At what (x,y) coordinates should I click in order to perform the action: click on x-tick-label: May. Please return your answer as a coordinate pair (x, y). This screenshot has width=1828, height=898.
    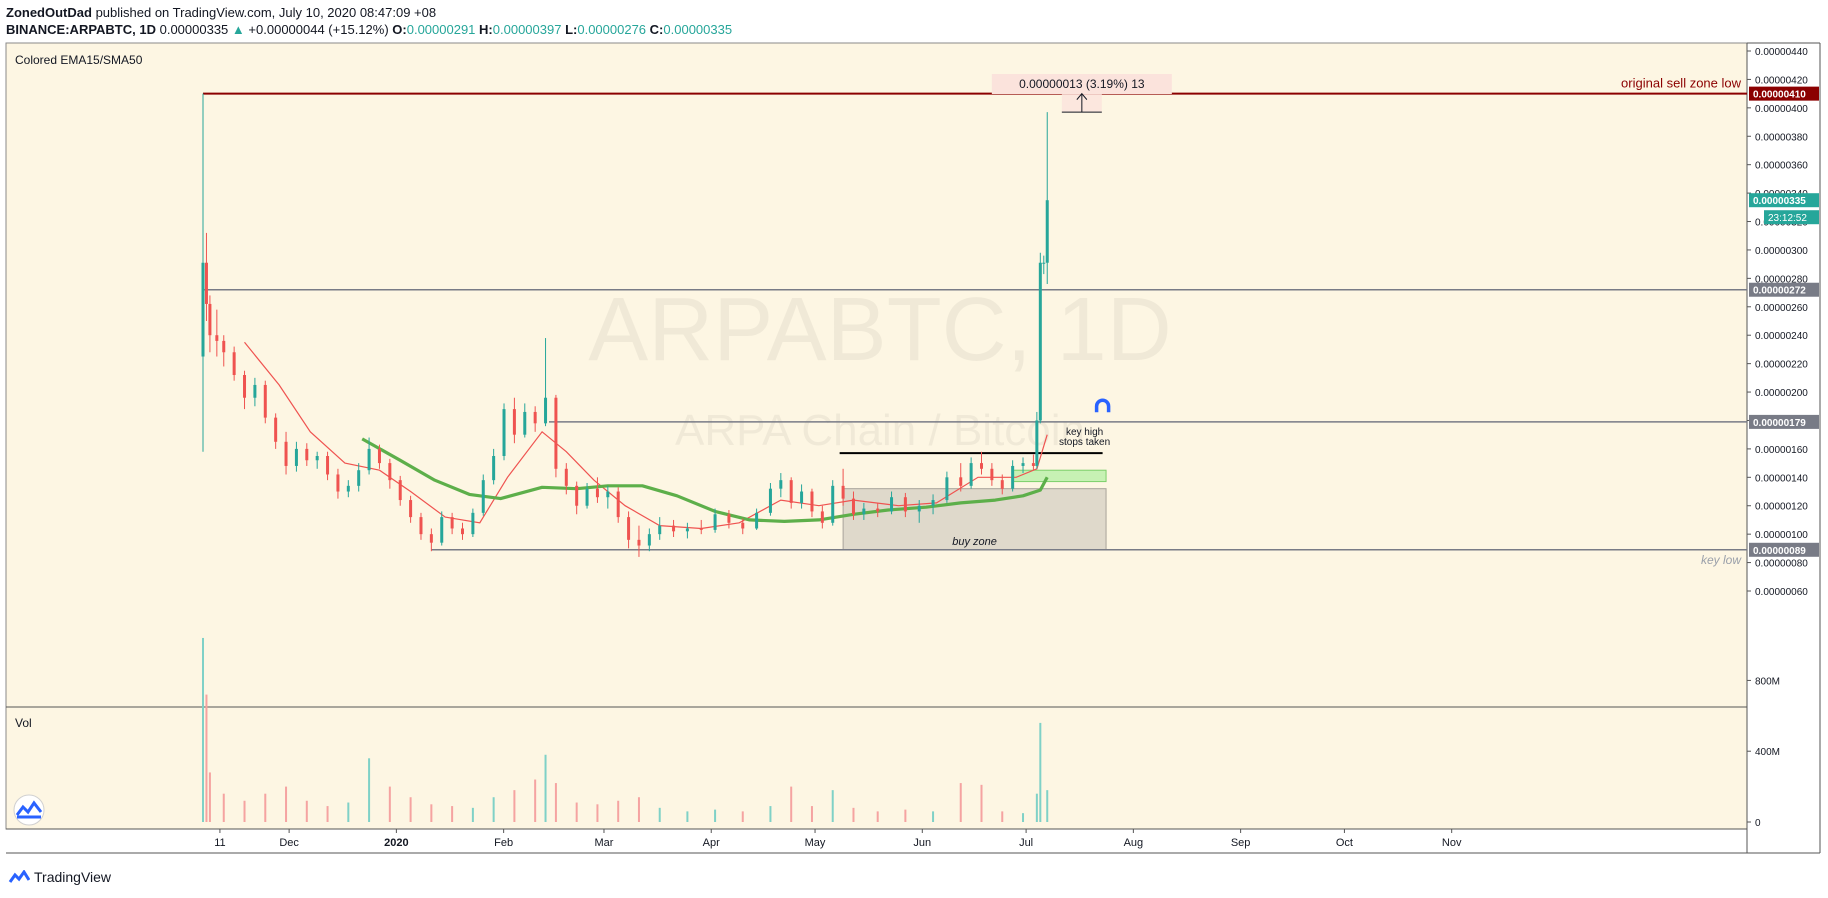
    Looking at the image, I should click on (815, 843).